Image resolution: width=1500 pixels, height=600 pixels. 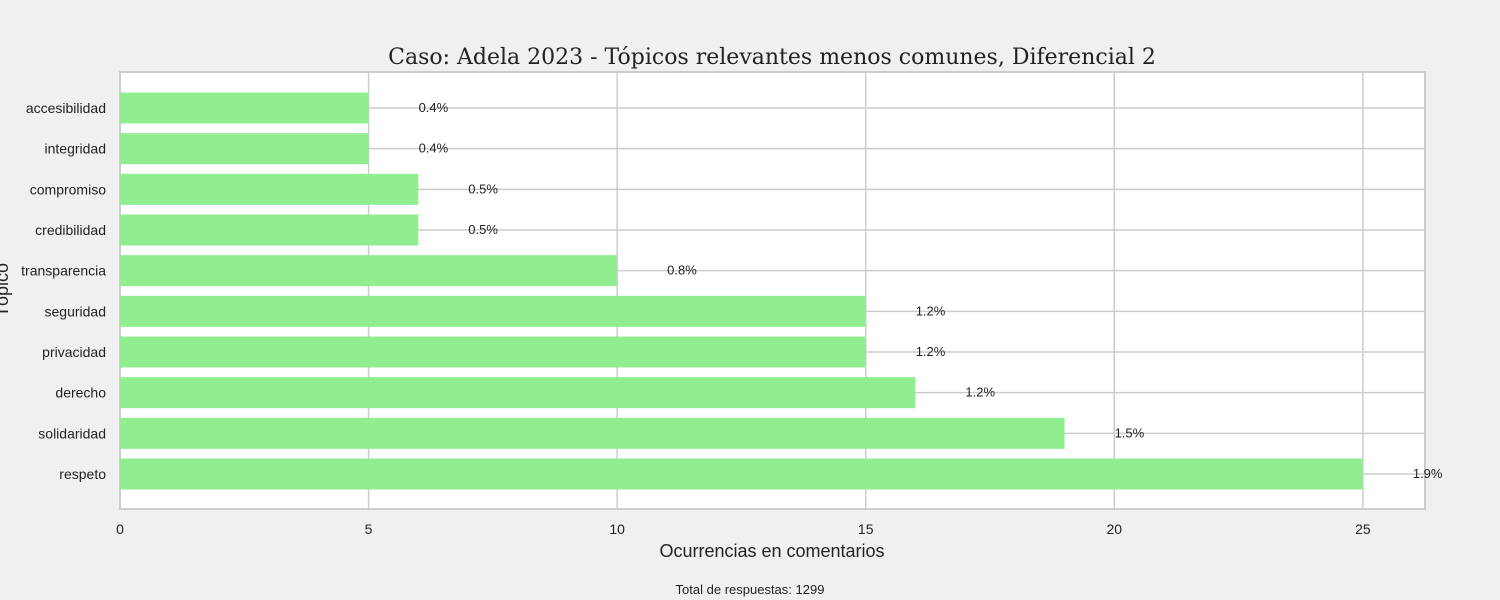 What do you see at coordinates (76, 149) in the screenshot?
I see `y-tick-label-integridad: integridad` at bounding box center [76, 149].